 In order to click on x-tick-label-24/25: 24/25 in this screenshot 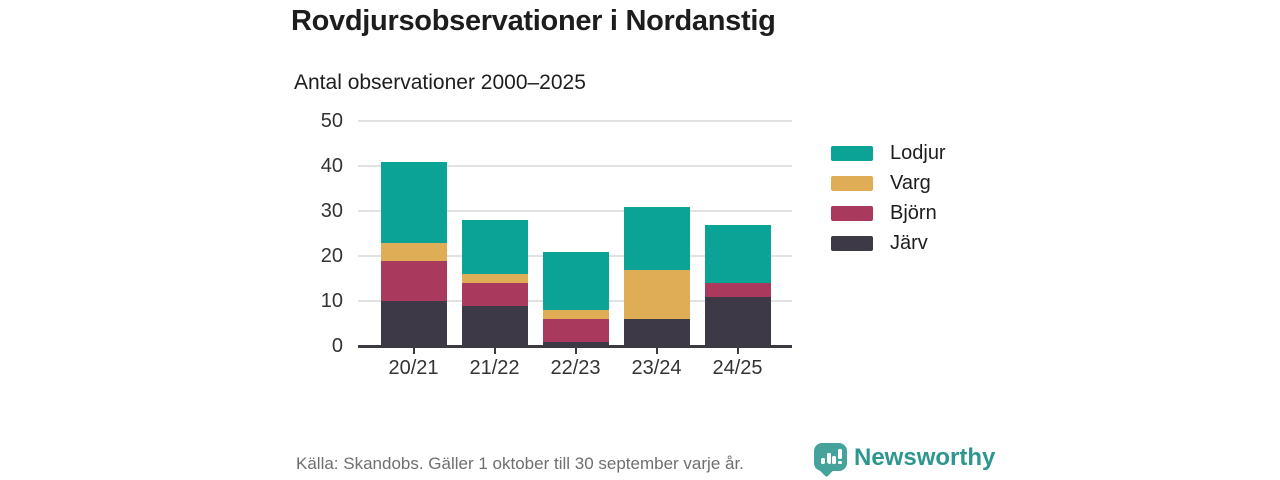, I will do `click(737, 368)`.